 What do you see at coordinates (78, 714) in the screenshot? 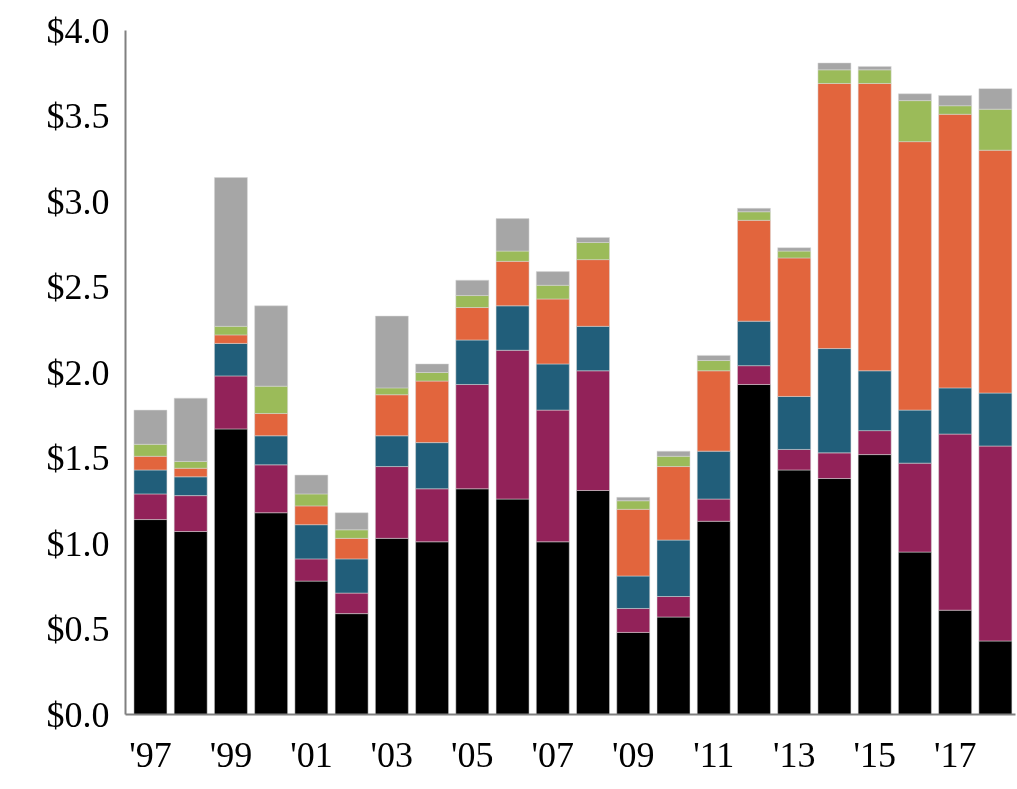
I see `y-tick-label: $0.0` at bounding box center [78, 714].